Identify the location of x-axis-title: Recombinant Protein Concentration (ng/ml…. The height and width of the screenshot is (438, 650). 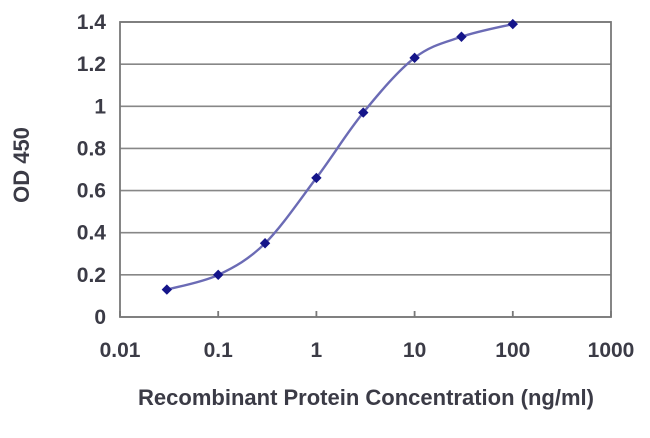
(366, 397).